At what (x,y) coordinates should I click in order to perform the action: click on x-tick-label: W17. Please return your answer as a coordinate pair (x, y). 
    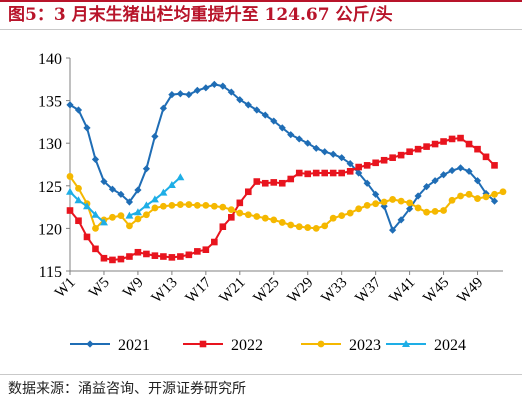
    Looking at the image, I should click on (199, 290).